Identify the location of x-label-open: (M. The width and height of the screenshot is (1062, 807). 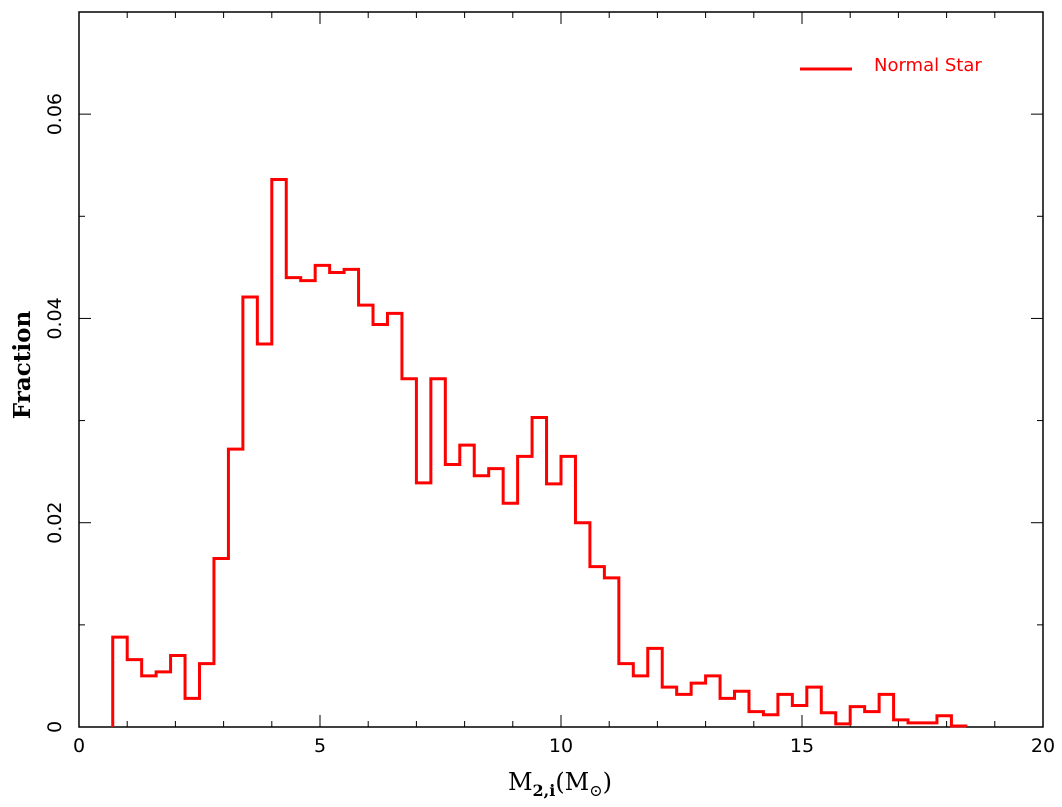
(572, 782).